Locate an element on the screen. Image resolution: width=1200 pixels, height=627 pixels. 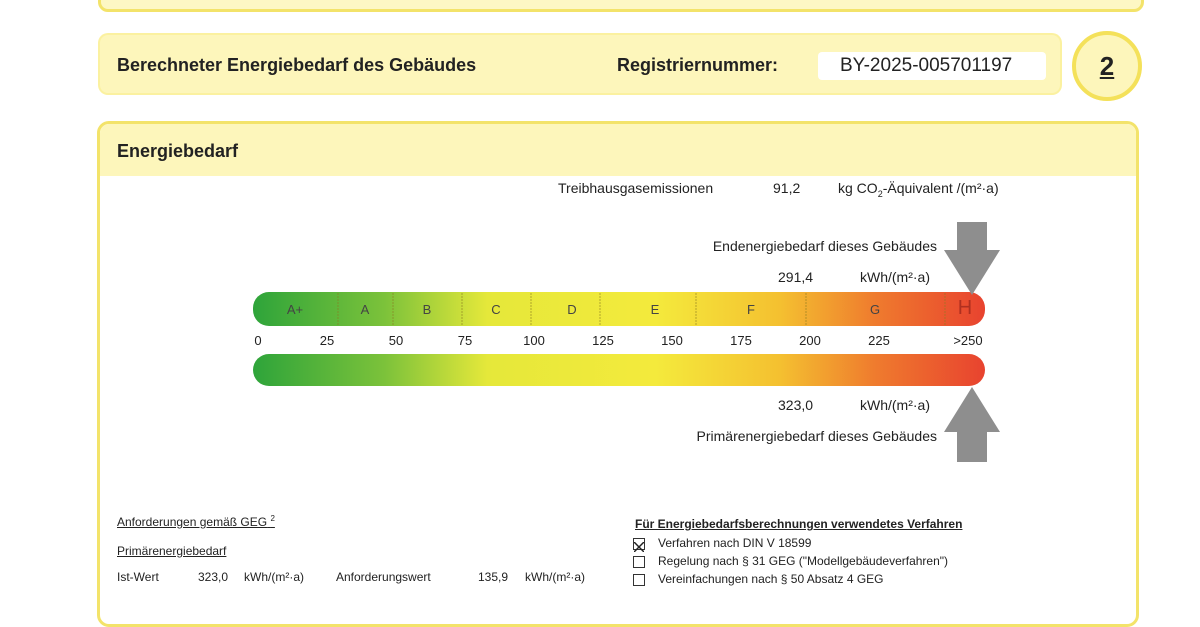
requirements-title: Anforderungen gemäß GEG 2 is located at coordinates (196, 521).